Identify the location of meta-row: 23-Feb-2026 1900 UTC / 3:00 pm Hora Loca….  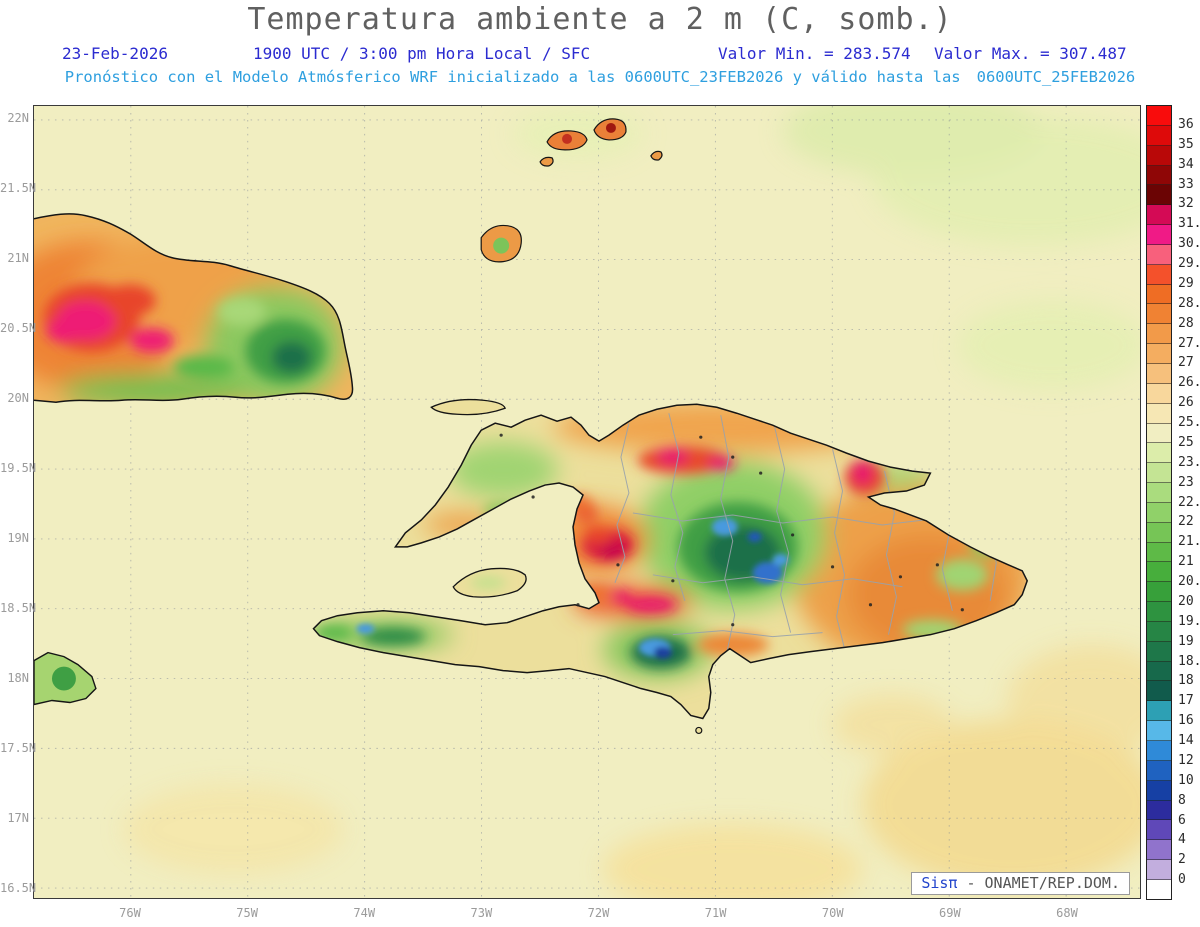
(600, 54).